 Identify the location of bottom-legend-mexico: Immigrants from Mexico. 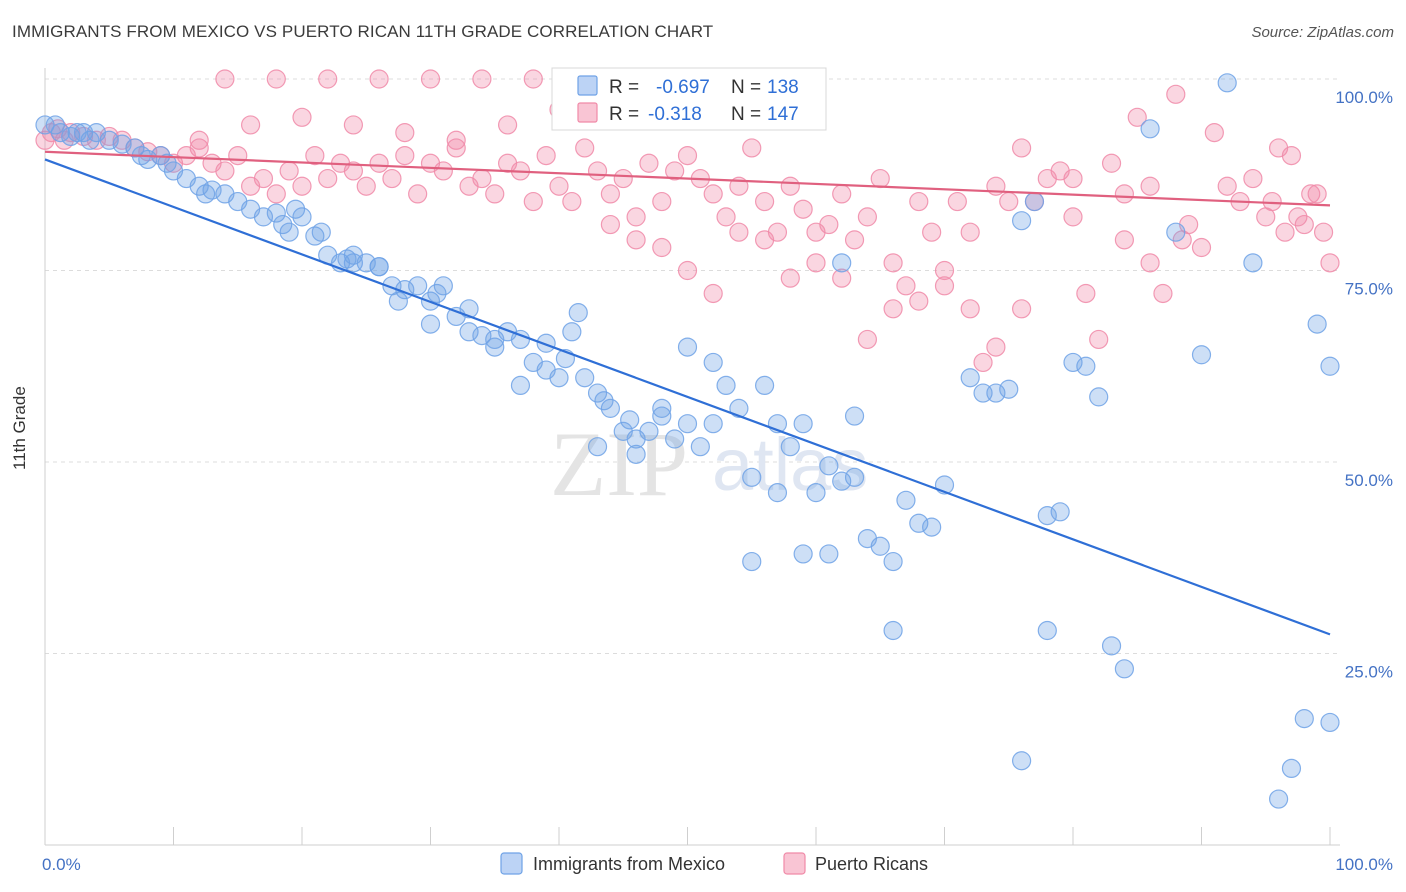
(629, 864).